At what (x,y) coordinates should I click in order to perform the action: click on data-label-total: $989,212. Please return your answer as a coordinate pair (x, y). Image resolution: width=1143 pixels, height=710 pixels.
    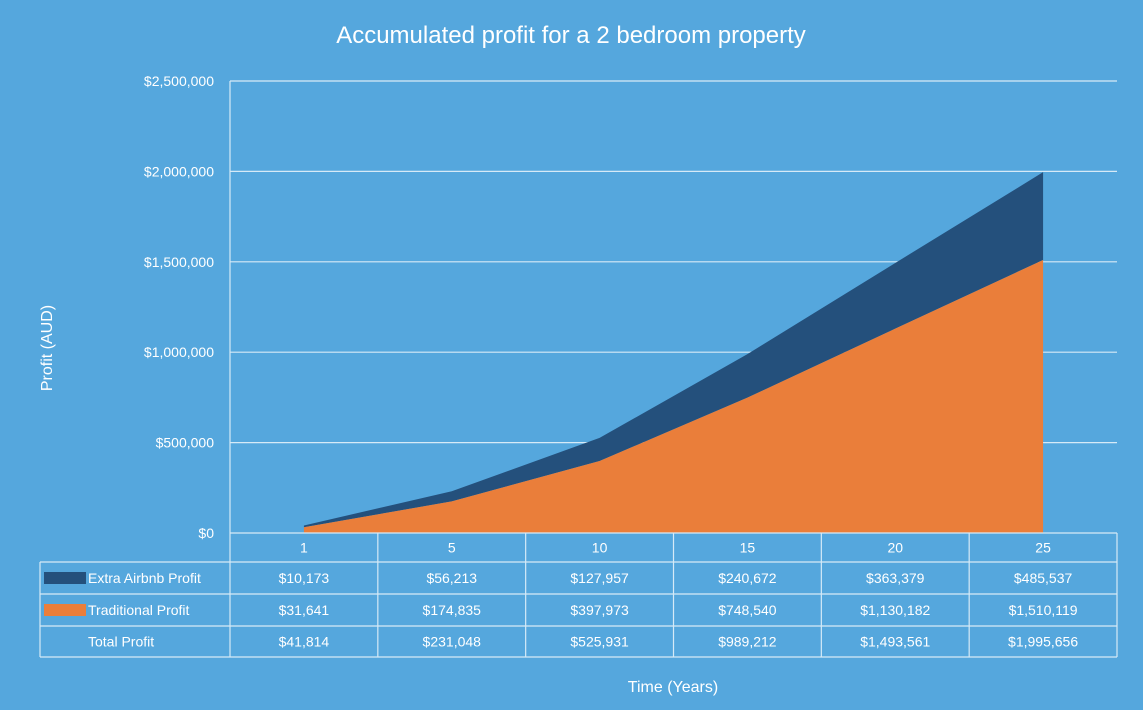
    Looking at the image, I should click on (747, 642).